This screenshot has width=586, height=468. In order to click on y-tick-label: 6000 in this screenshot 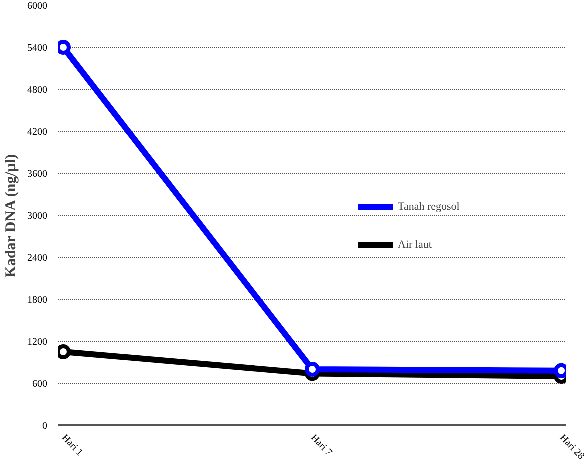, I will do `click(38, 6)`.